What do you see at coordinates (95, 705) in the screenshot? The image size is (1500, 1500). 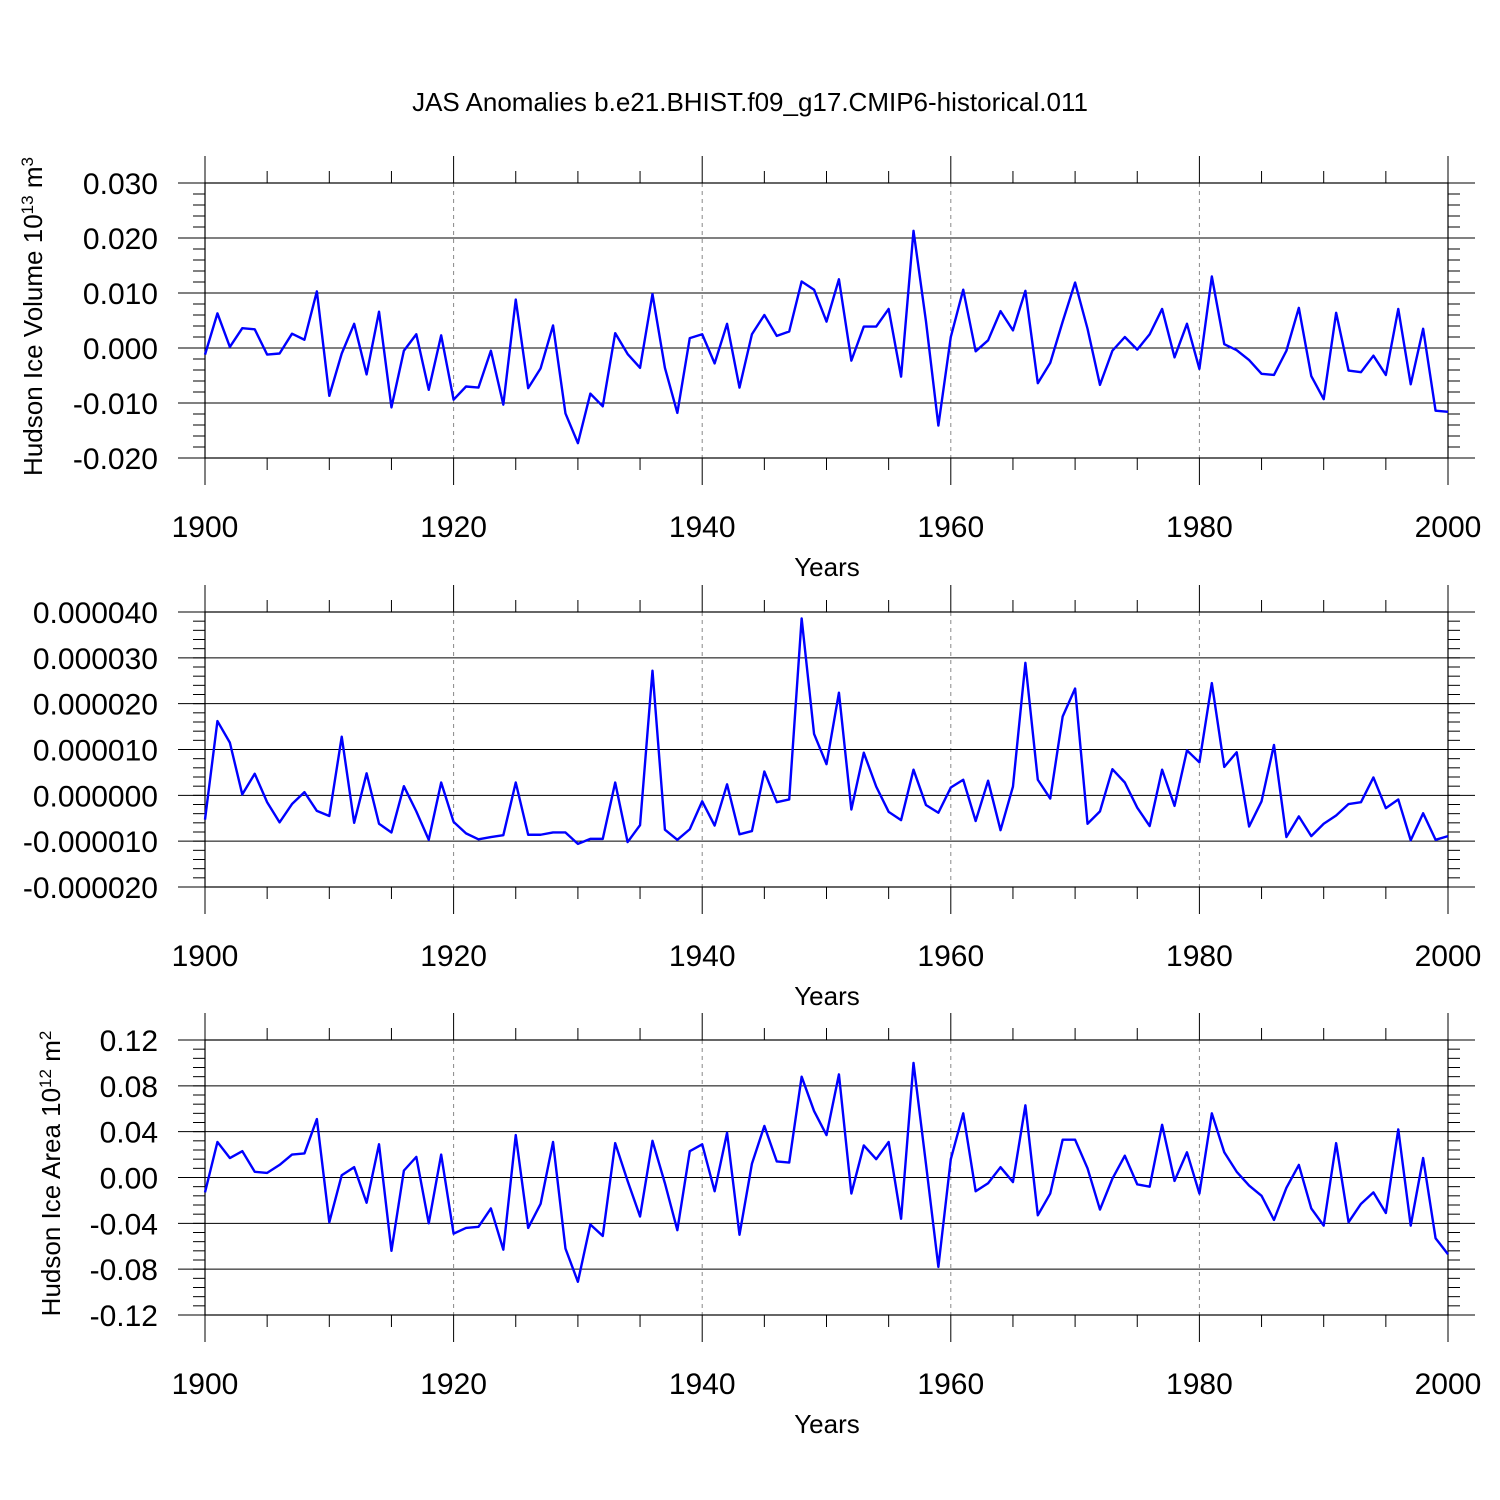 I see `y-tick-label: 0.000020` at bounding box center [95, 705].